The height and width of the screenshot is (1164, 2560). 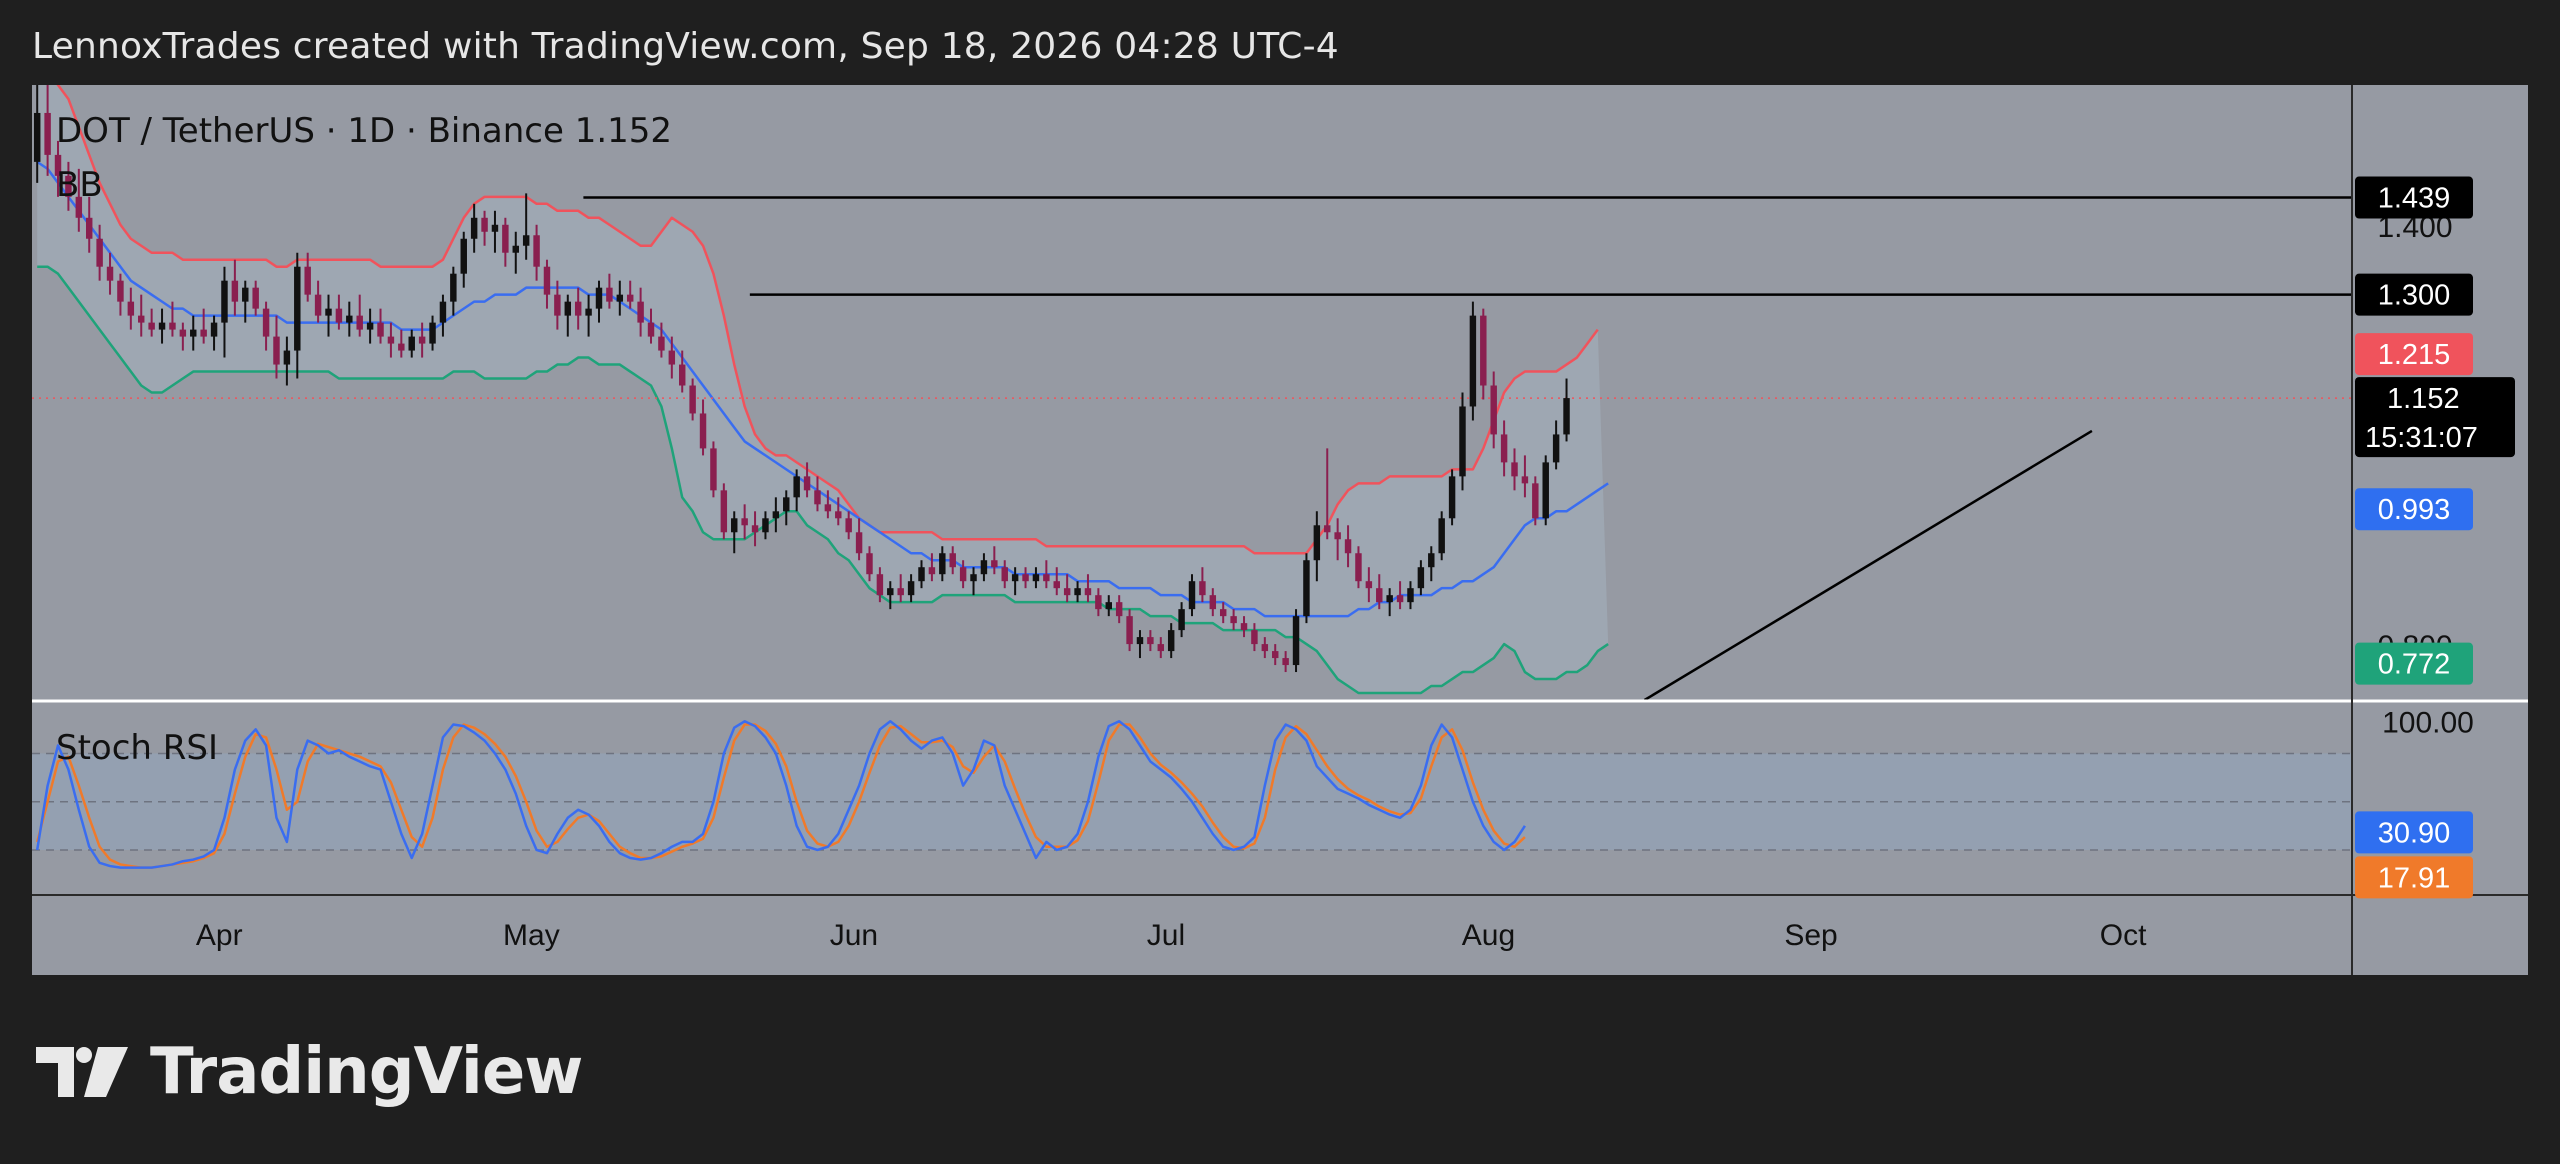 I want to click on price-badge-value: 0.993, so click(x=2414, y=510).